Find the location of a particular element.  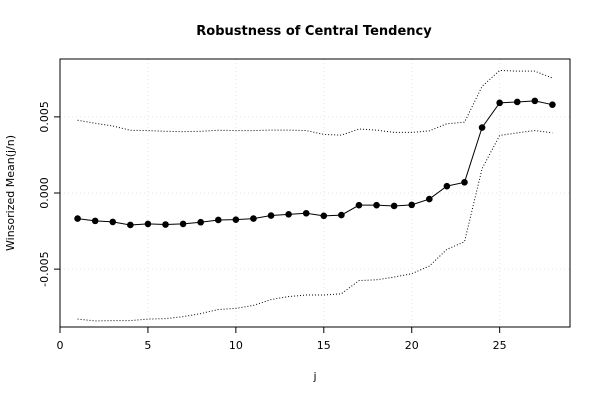

x-tick-label-4: 20 is located at coordinates (412, 345).